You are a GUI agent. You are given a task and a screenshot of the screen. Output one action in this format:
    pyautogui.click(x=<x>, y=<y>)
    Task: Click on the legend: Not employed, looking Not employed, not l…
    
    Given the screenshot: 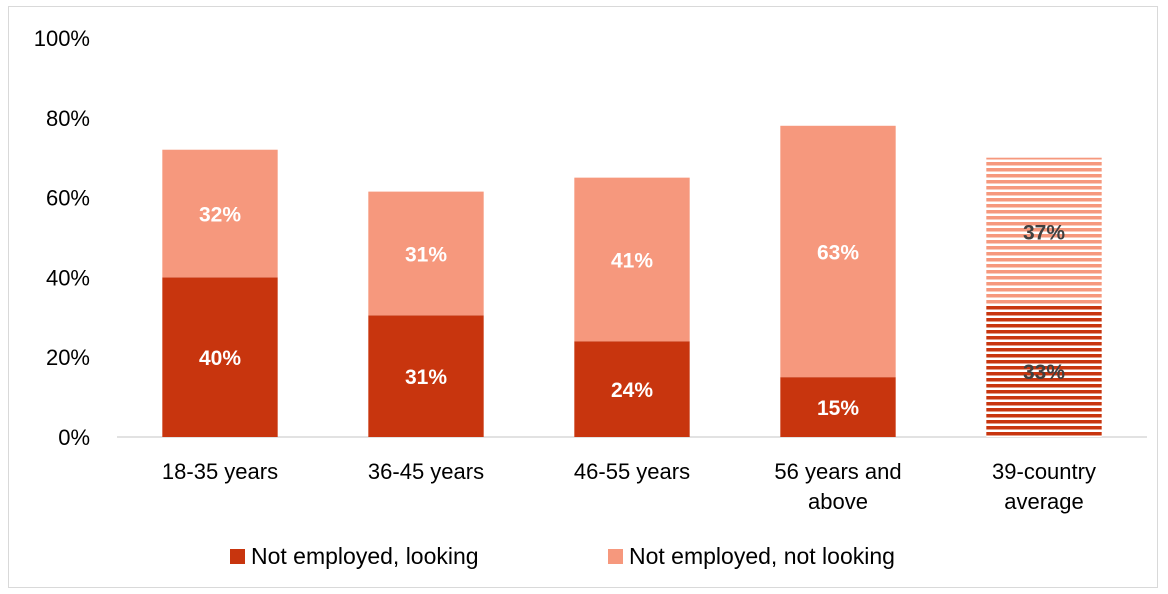 What is the action you would take?
    pyautogui.click(x=562, y=556)
    